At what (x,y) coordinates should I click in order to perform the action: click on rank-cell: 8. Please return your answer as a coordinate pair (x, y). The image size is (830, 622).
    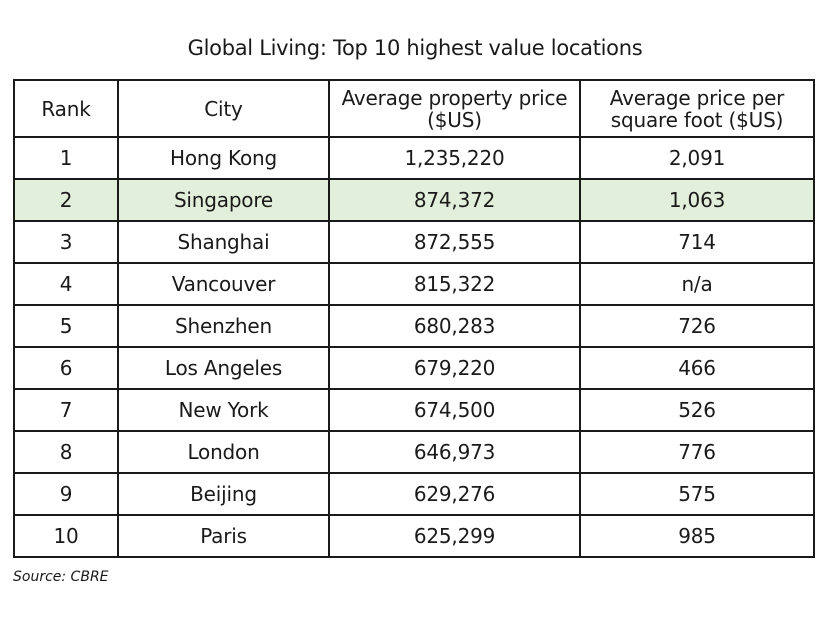
    Looking at the image, I should click on (66, 452).